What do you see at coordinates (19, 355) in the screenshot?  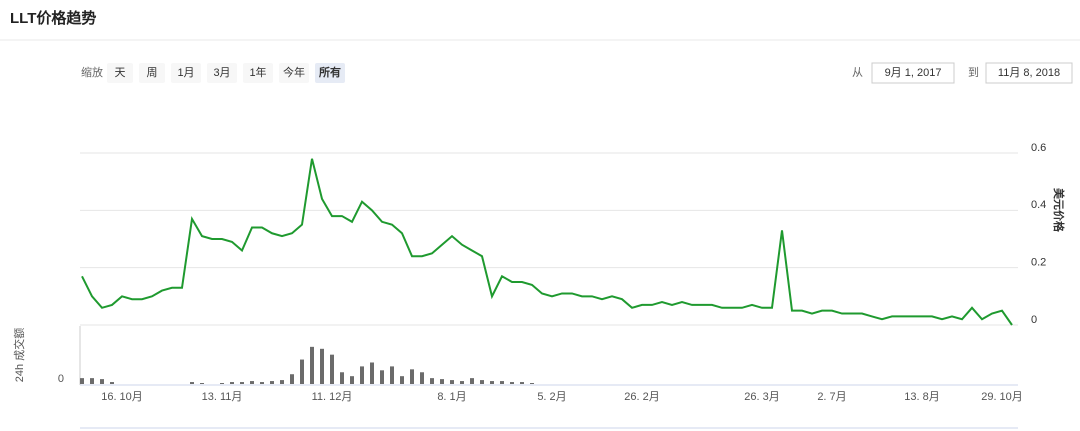 I see `volume-axis-title: 24h 成交额` at bounding box center [19, 355].